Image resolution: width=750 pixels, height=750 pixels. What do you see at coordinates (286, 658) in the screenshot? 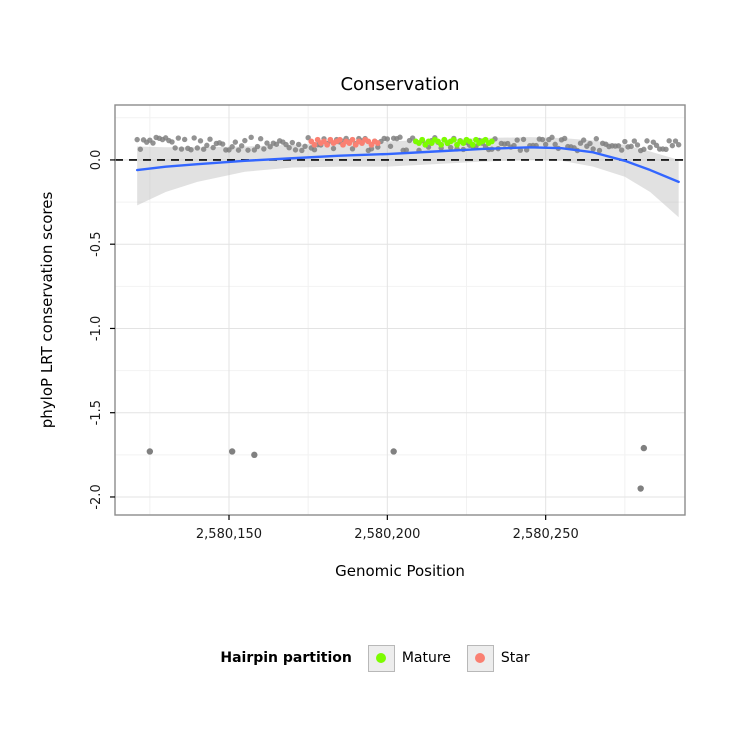
I see `legend-title: Hairpin partition` at bounding box center [286, 658].